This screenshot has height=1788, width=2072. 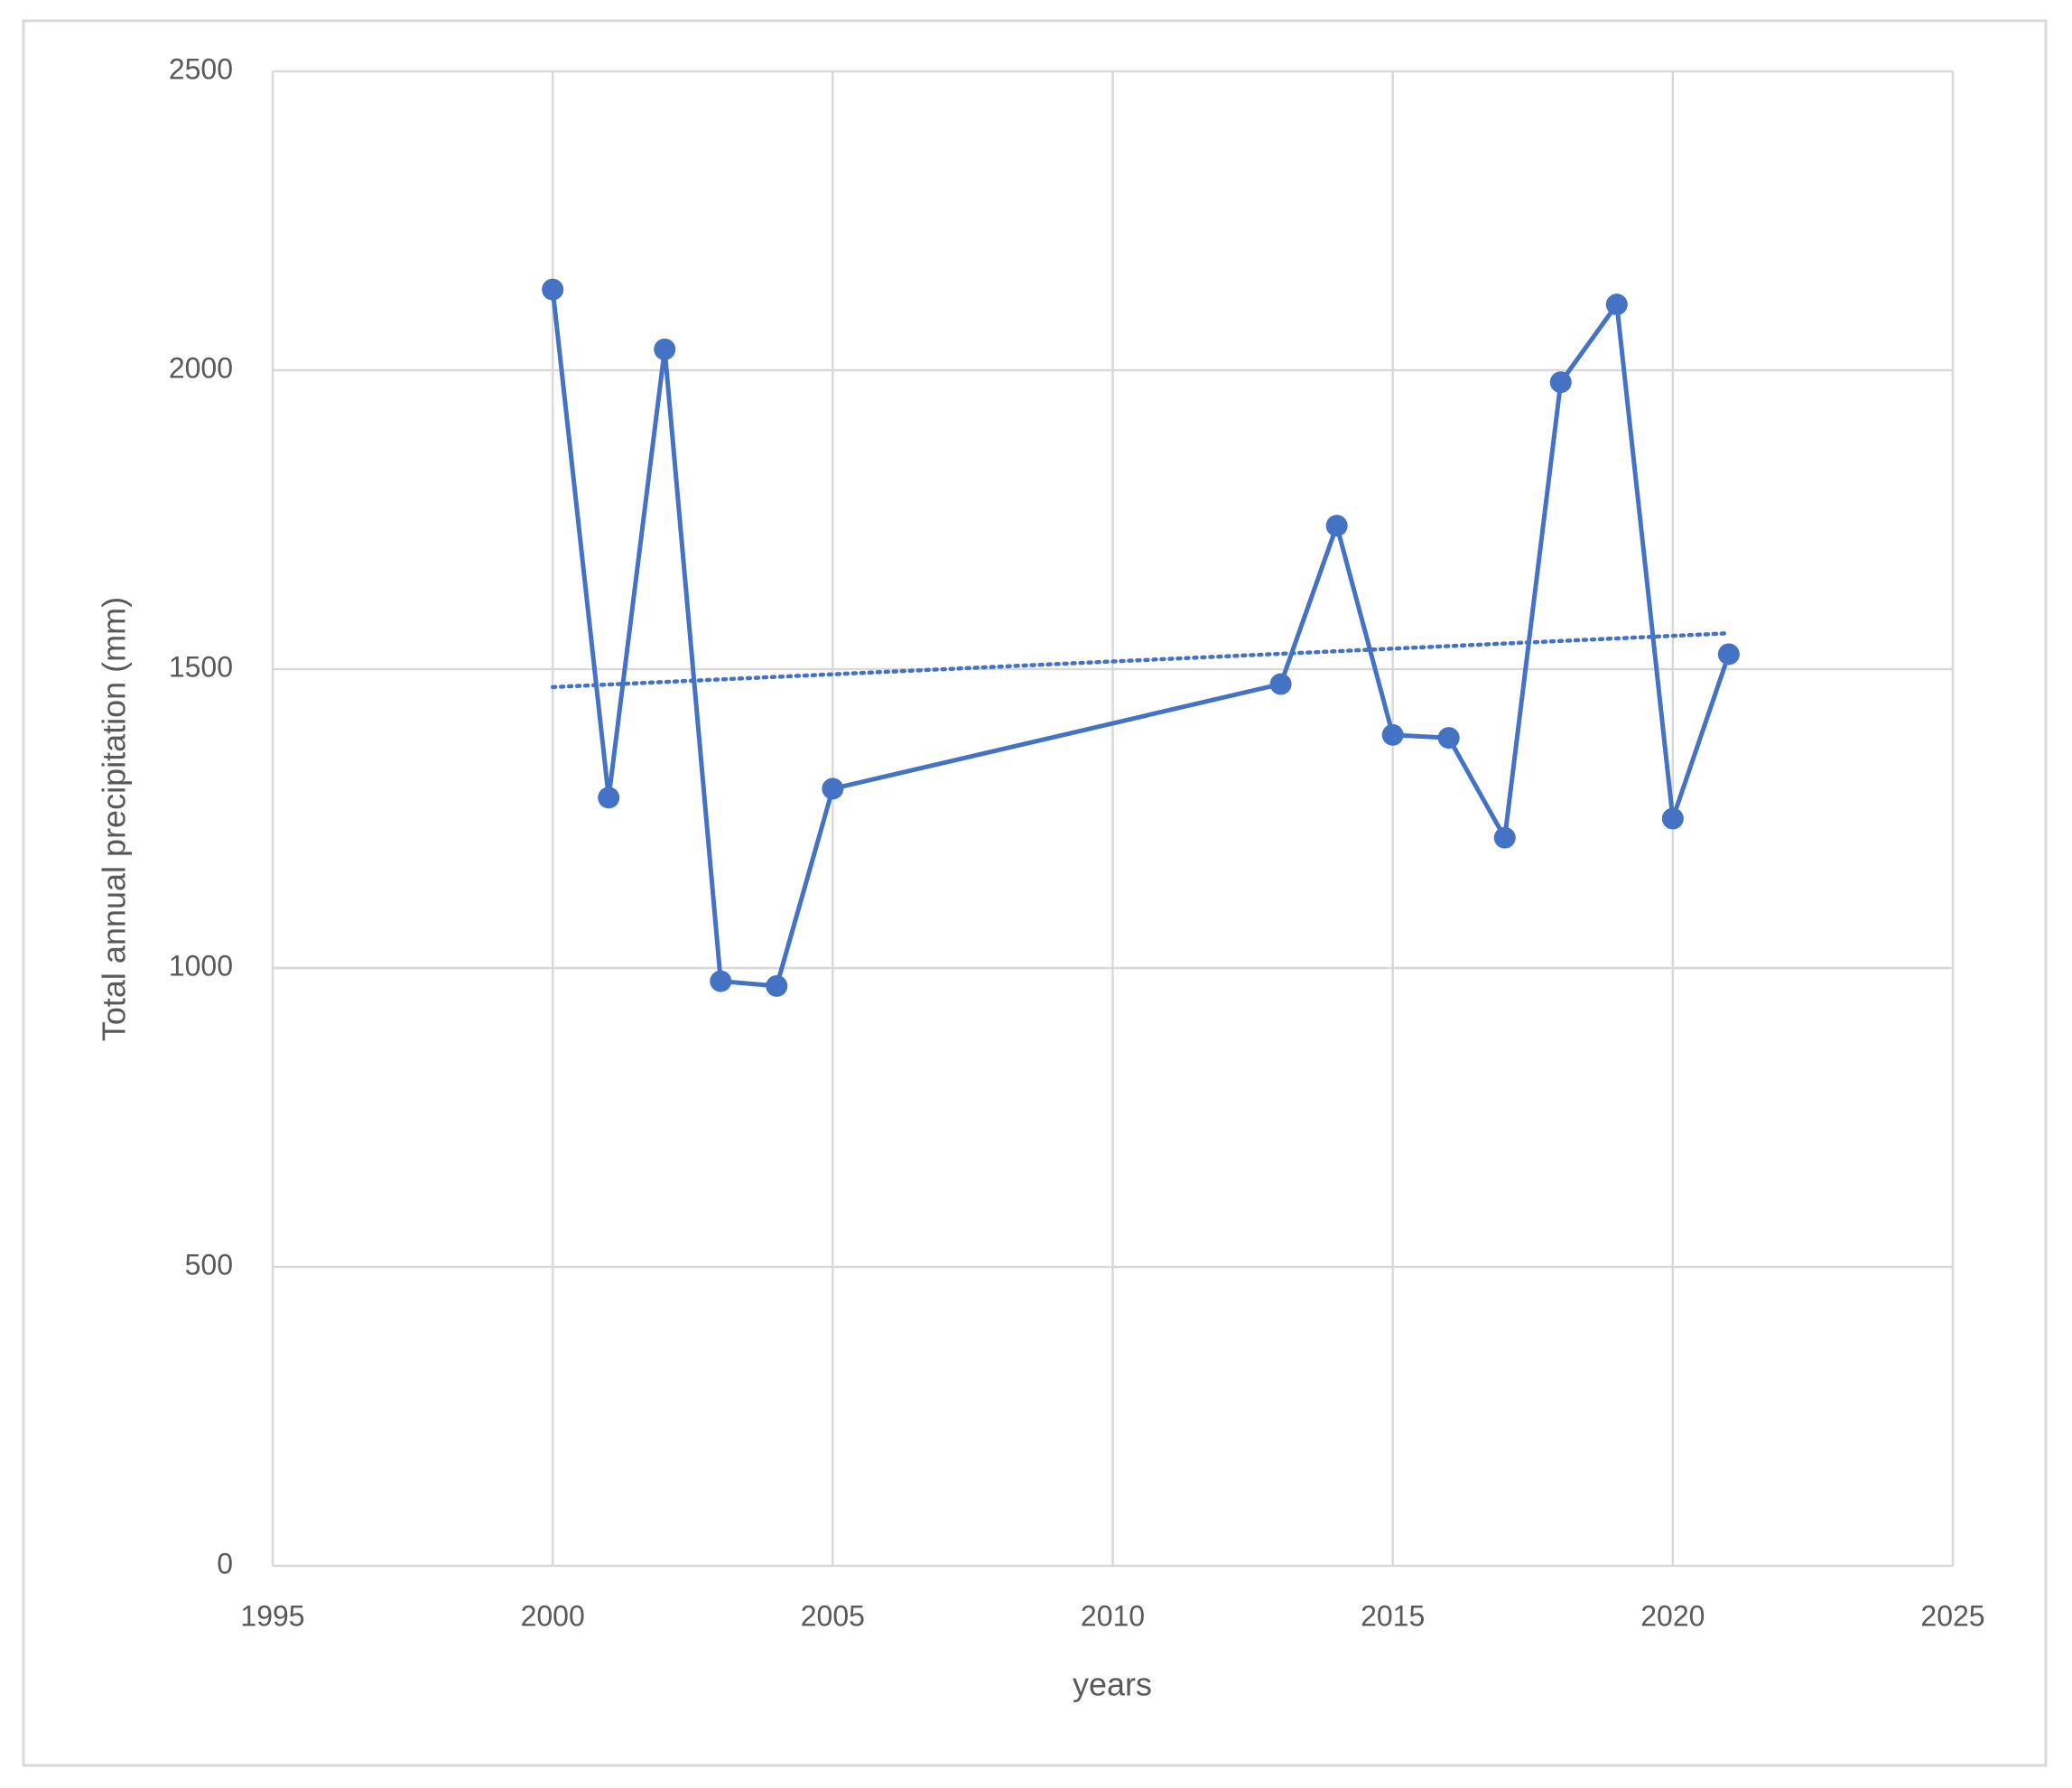 I want to click on y-tick-label: 500, so click(x=209, y=1264).